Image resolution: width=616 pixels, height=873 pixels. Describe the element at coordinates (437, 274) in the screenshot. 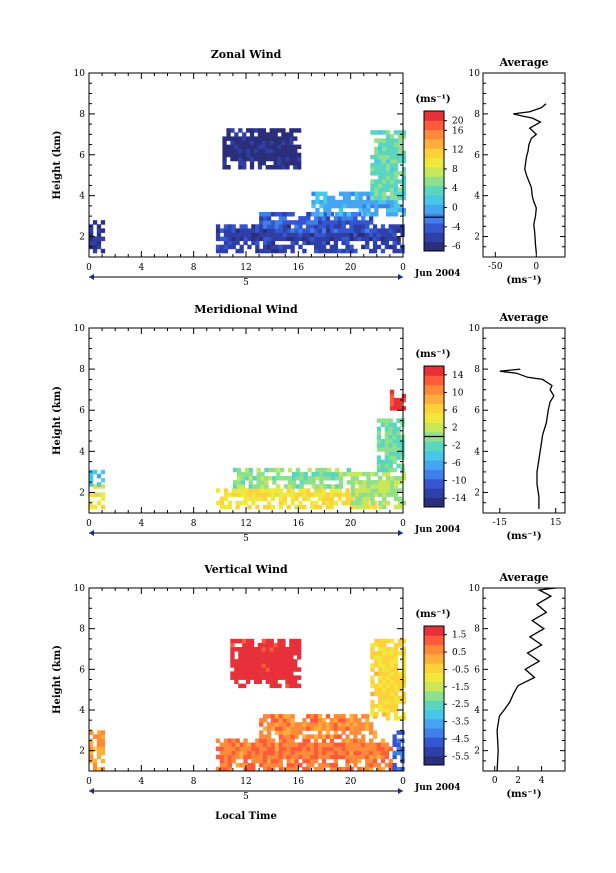

I see `date-label: Jun 2004` at that location.